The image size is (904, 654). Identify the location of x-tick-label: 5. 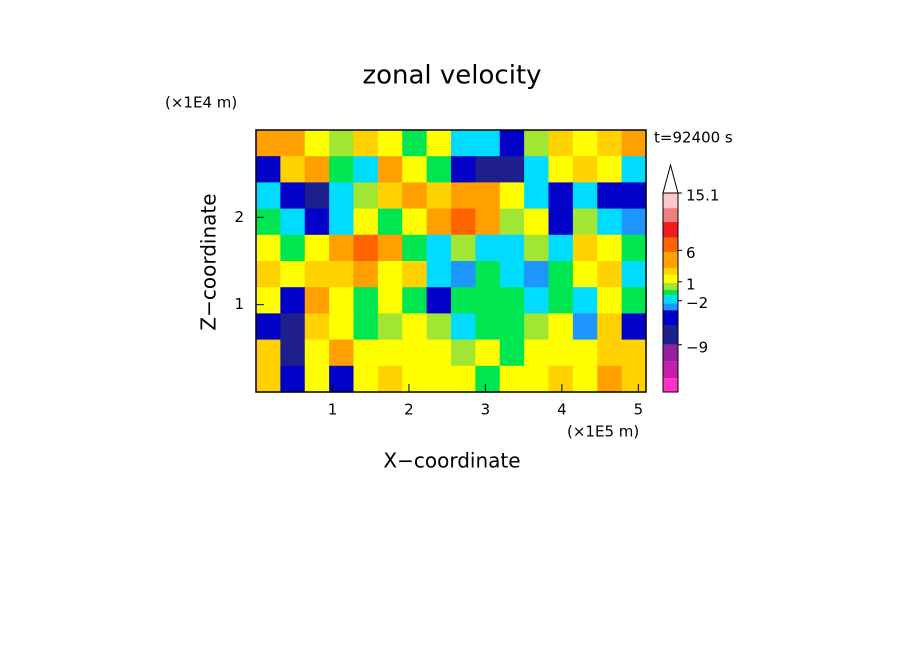
(639, 410).